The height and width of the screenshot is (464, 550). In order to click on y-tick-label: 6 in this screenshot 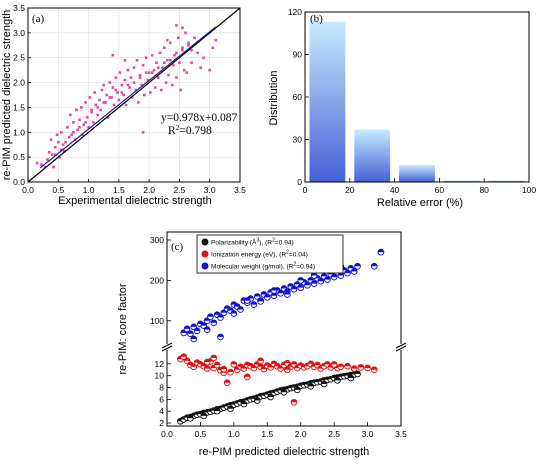, I will do `click(161, 399)`.